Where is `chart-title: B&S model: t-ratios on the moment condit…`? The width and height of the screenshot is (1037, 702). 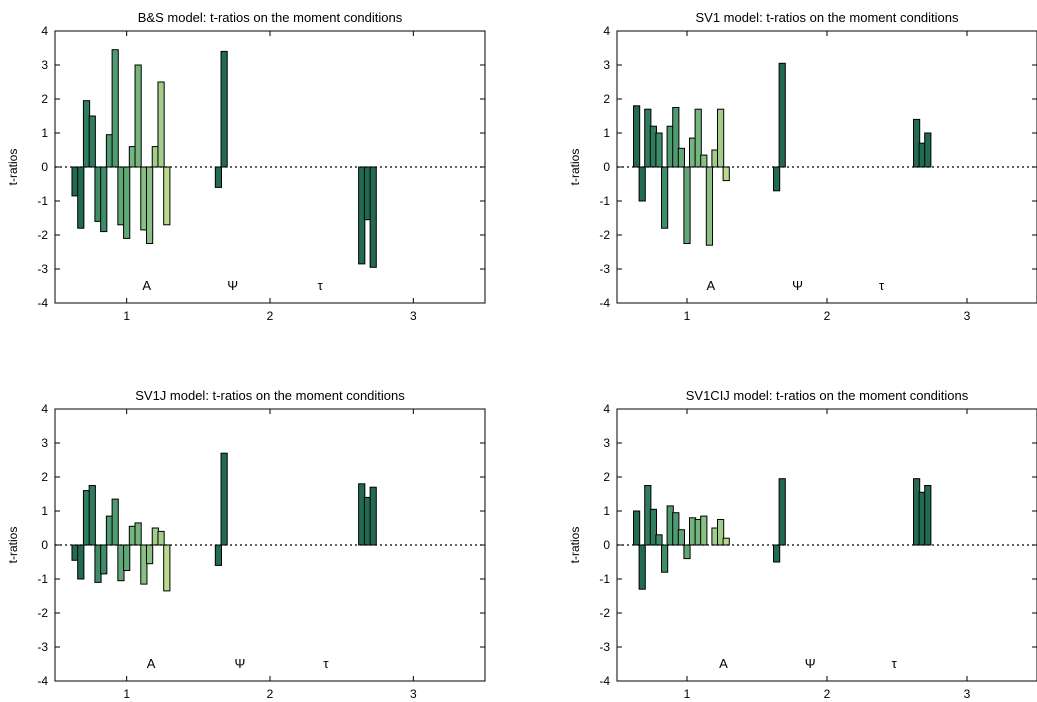
chart-title: B&S model: t-ratios on the moment condit… is located at coordinates (270, 17).